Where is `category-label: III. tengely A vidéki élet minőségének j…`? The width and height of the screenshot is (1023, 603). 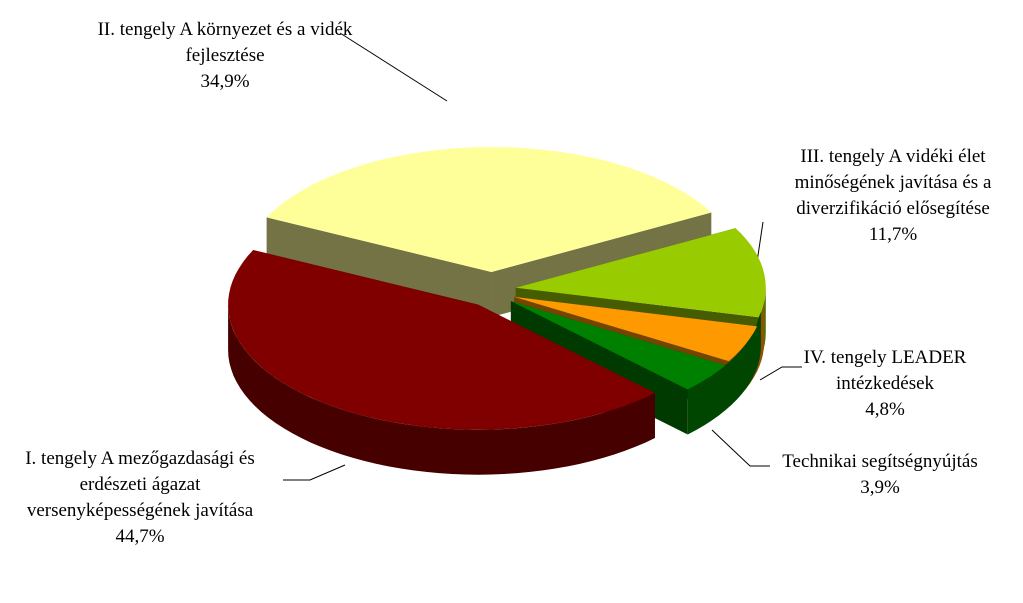
category-label: III. tengely A vidéki élet minőségének j… is located at coordinates (893, 182).